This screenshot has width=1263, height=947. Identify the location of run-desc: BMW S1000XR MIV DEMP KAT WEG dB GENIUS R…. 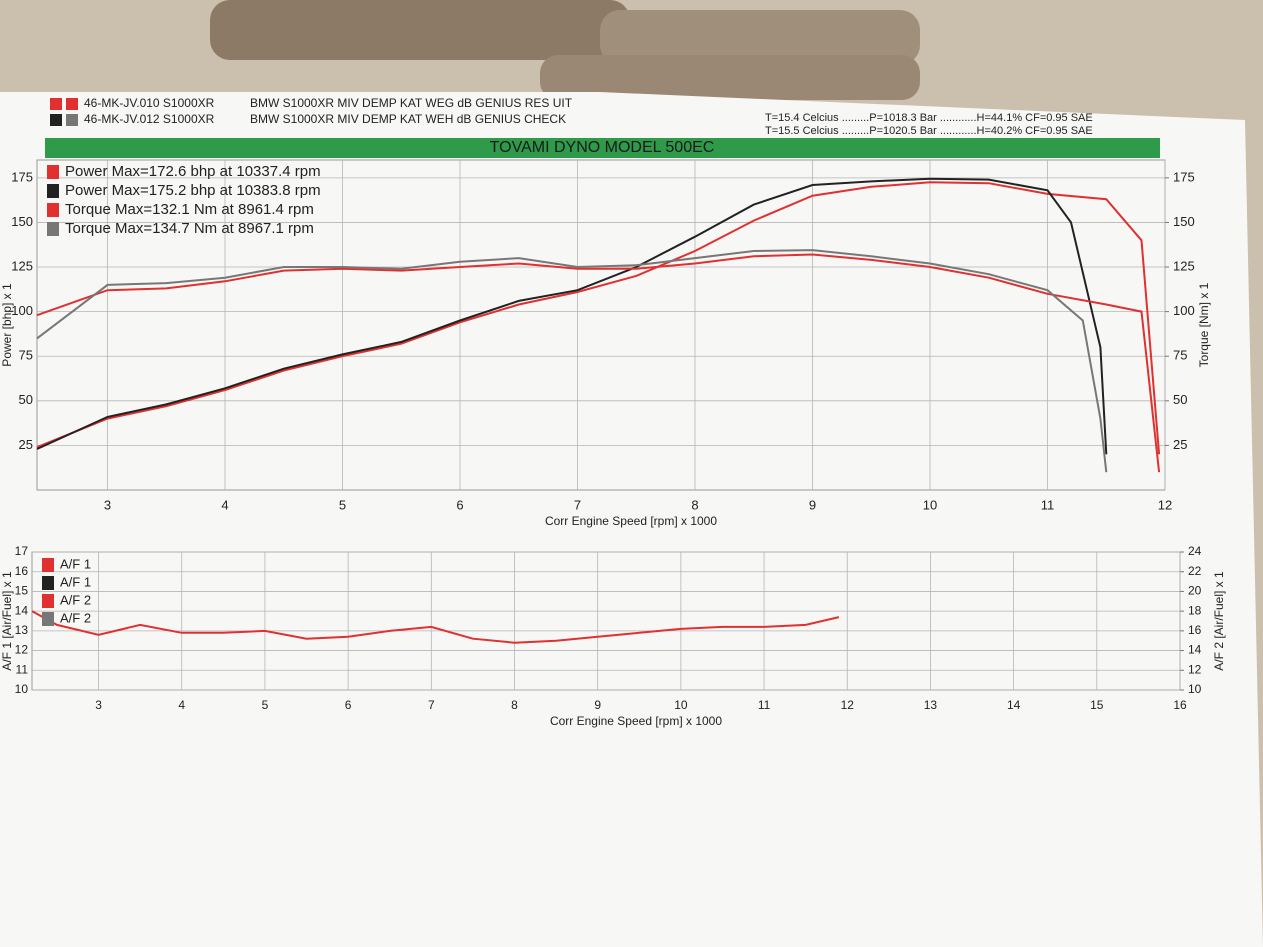
(411, 103).